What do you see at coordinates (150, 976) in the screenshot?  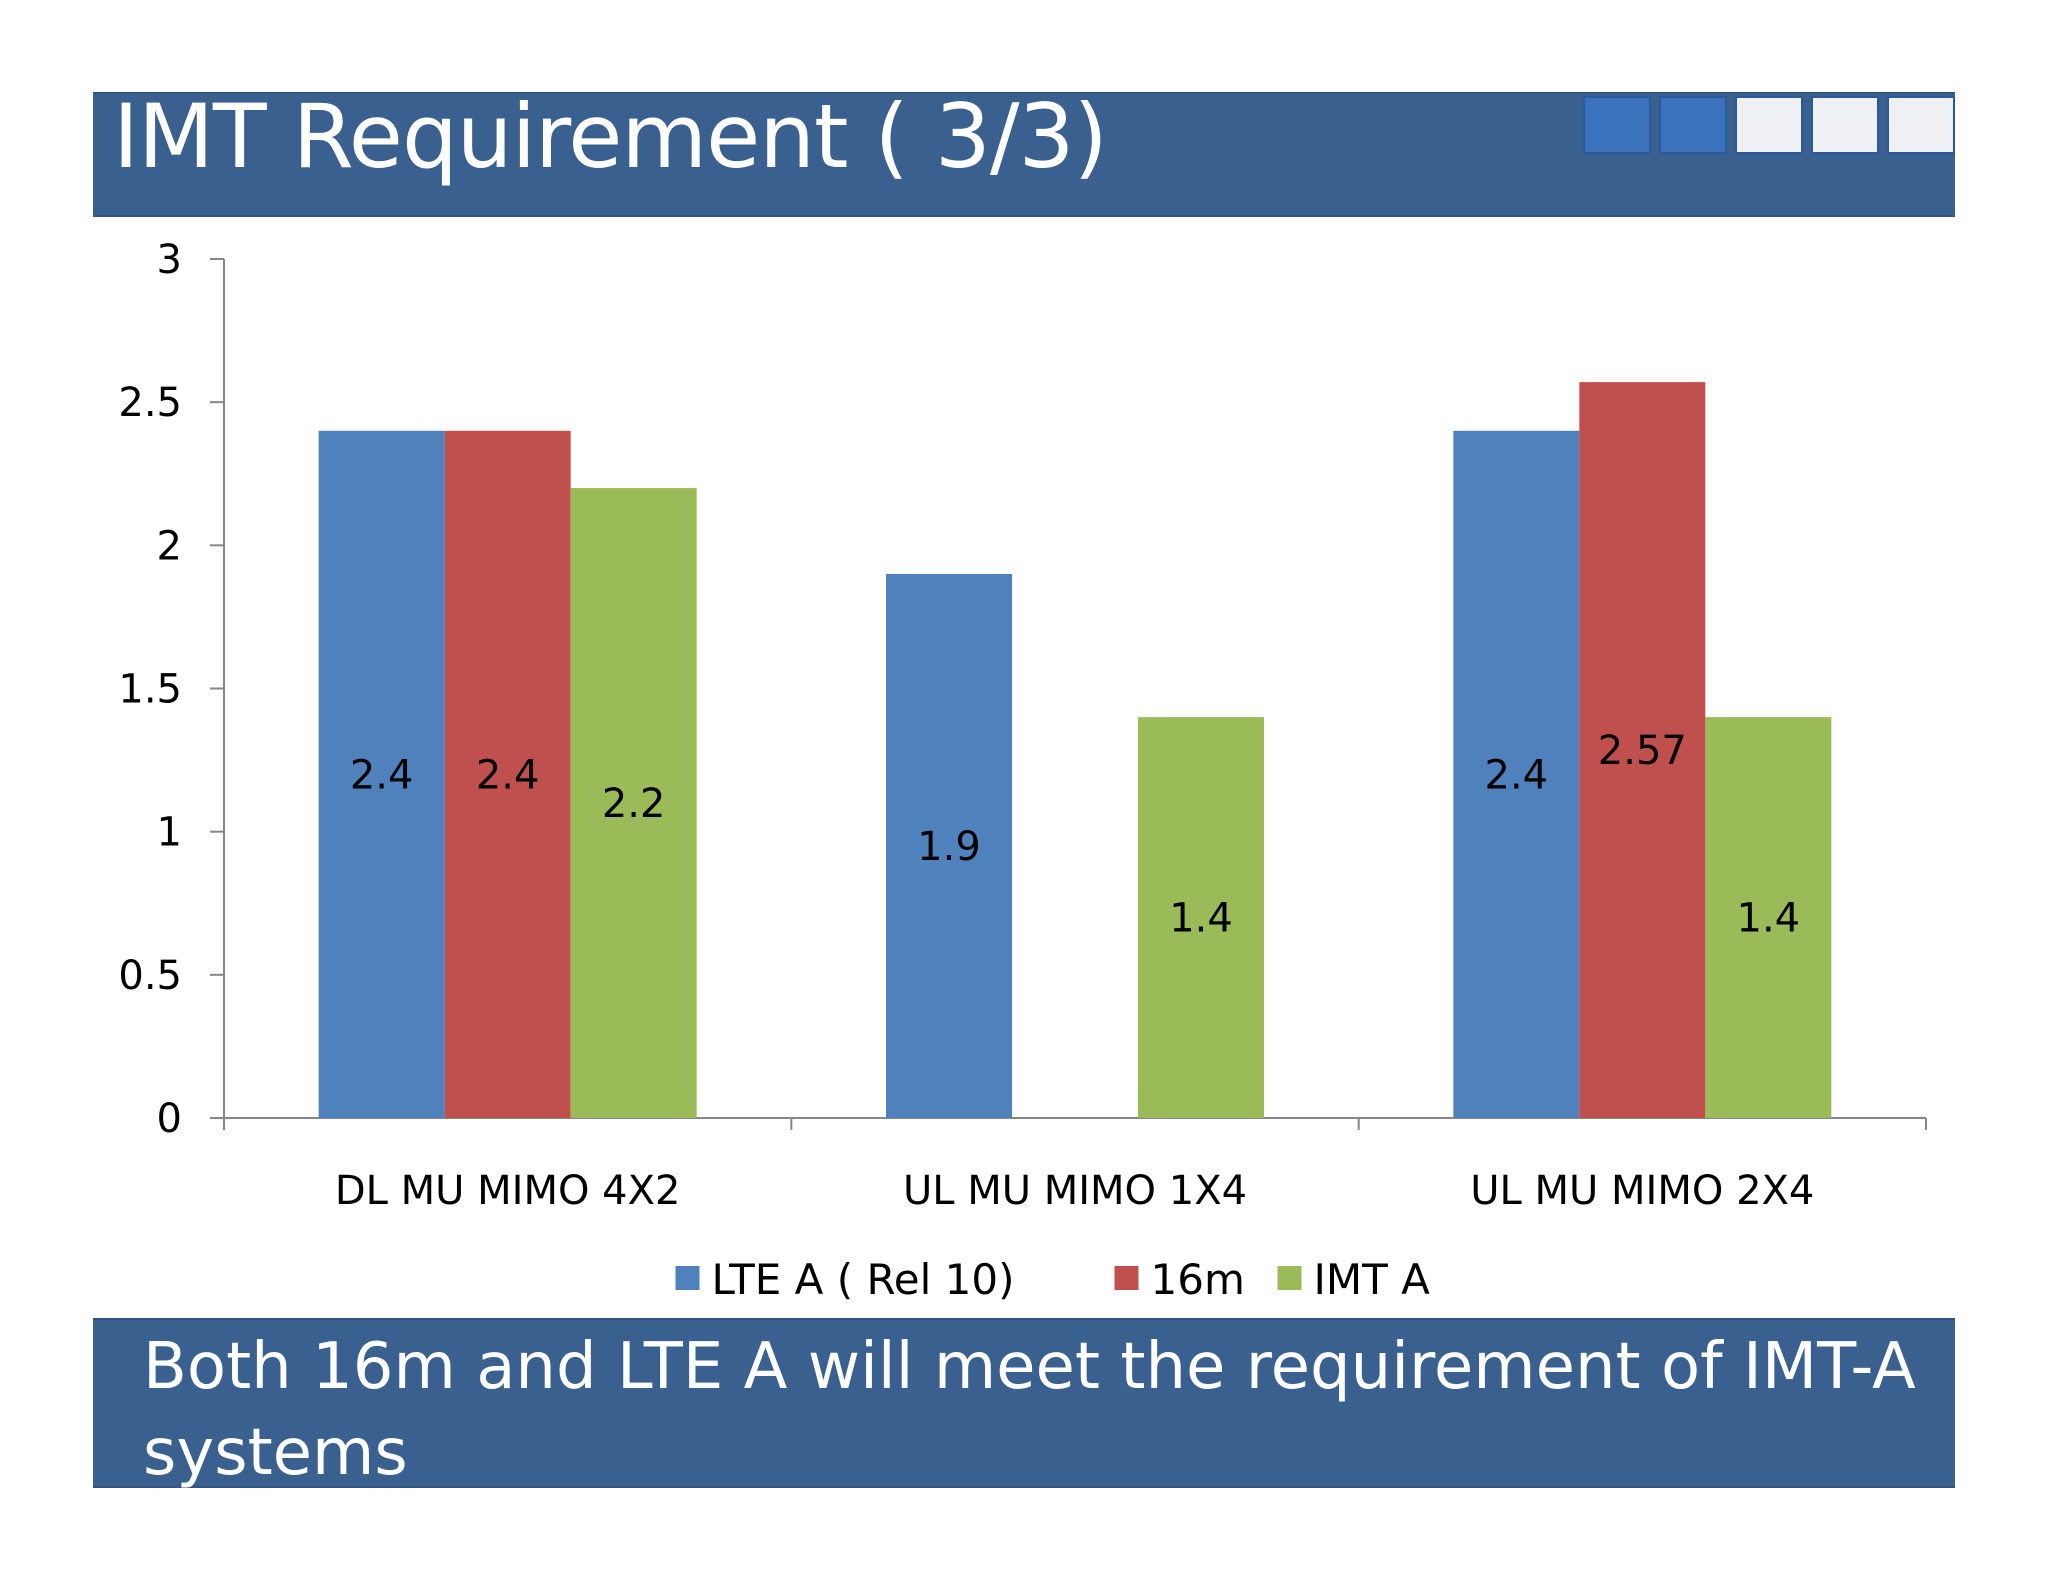 I see `y-tick-label: 0.5` at bounding box center [150, 976].